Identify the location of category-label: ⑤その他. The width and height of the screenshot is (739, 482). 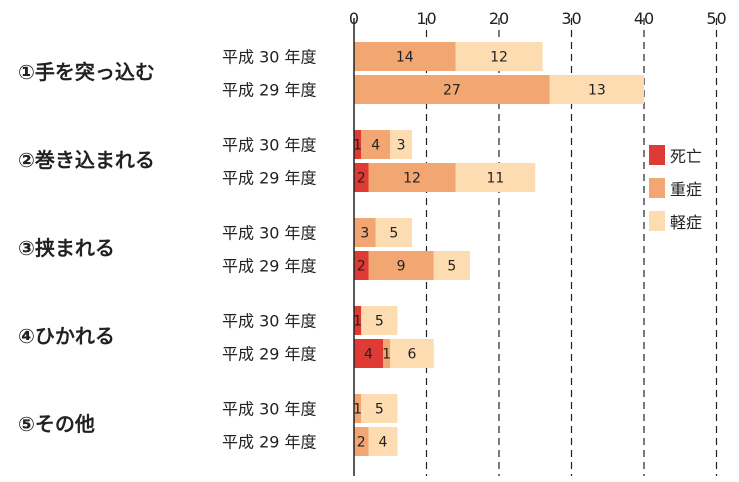
(56, 424).